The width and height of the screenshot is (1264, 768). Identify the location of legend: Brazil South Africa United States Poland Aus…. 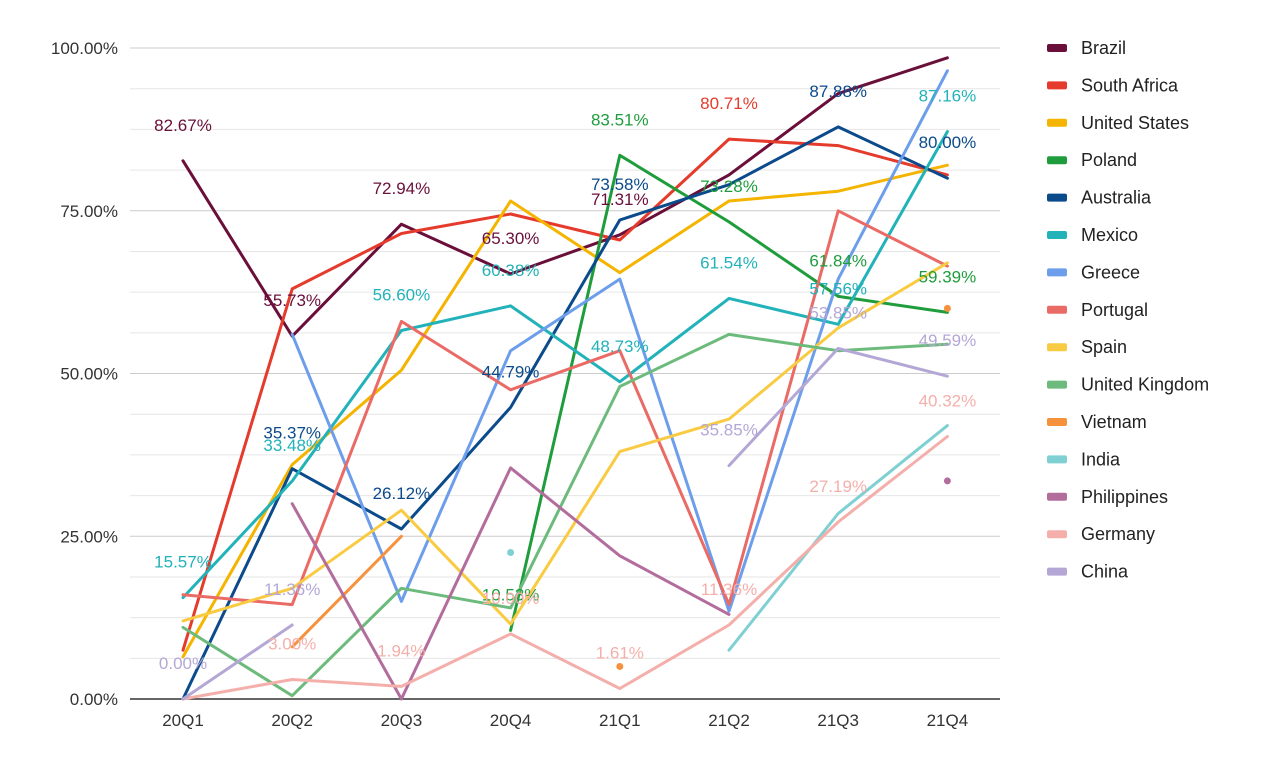
(1128, 310).